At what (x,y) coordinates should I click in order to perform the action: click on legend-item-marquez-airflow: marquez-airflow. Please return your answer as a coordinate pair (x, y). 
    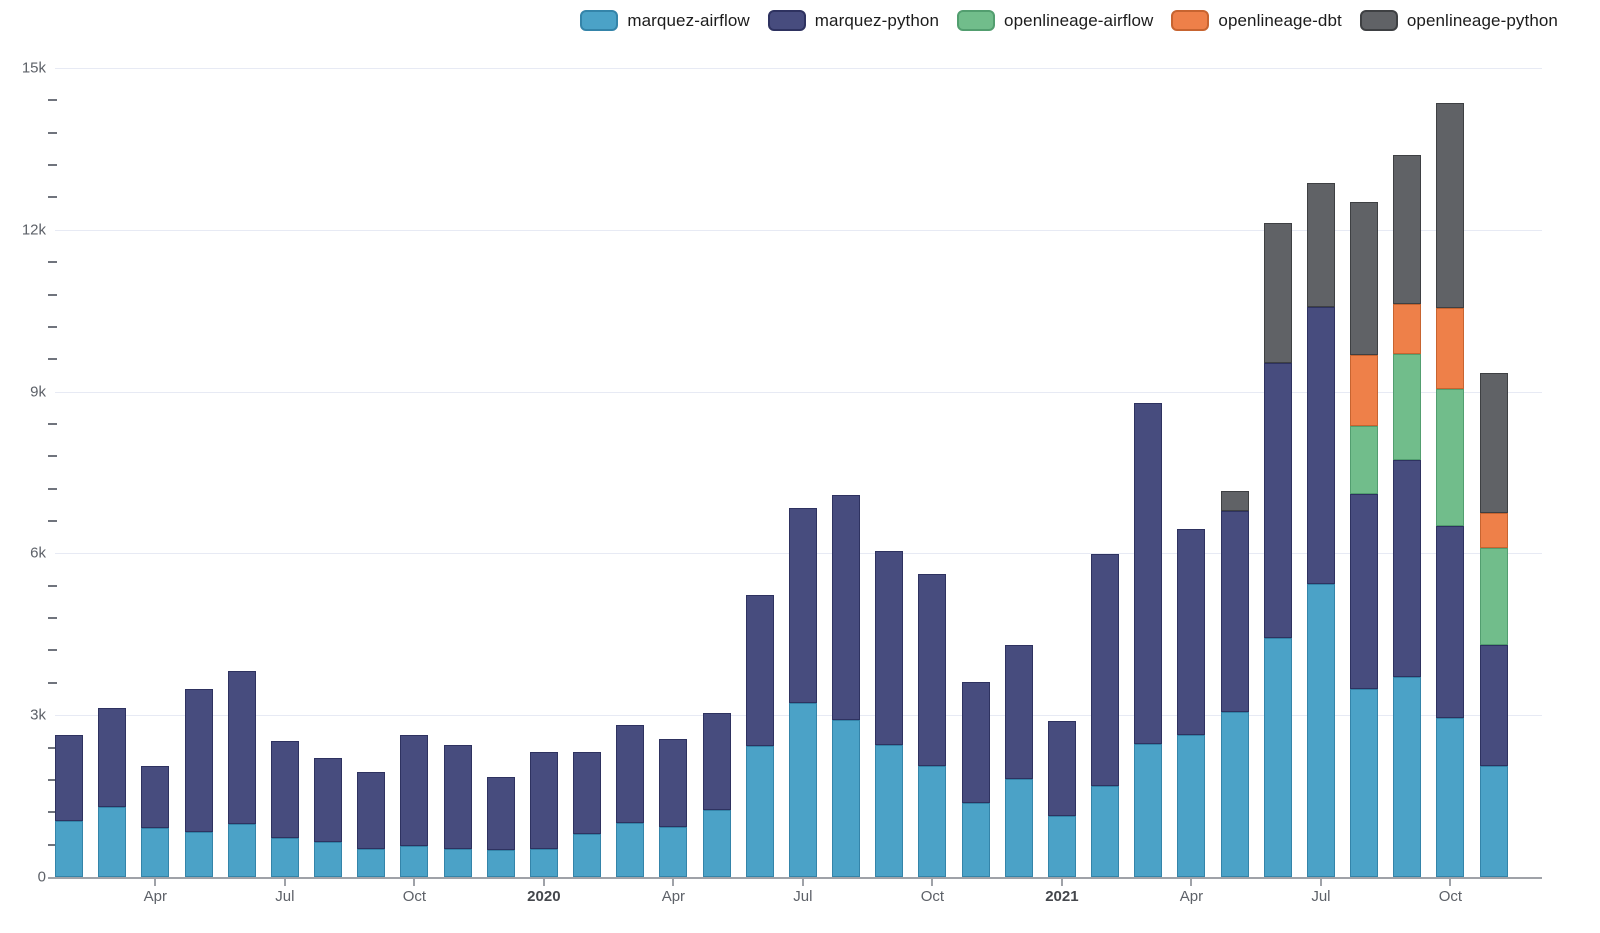
    Looking at the image, I should click on (665, 20).